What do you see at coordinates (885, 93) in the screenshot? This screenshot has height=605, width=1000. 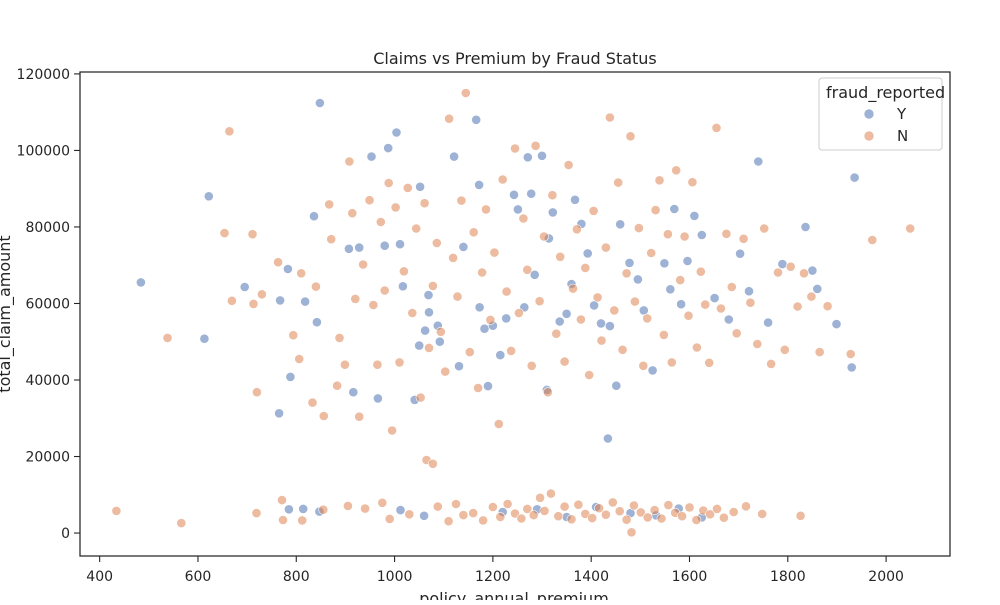 I see `legend-title: fraud_reported` at bounding box center [885, 93].